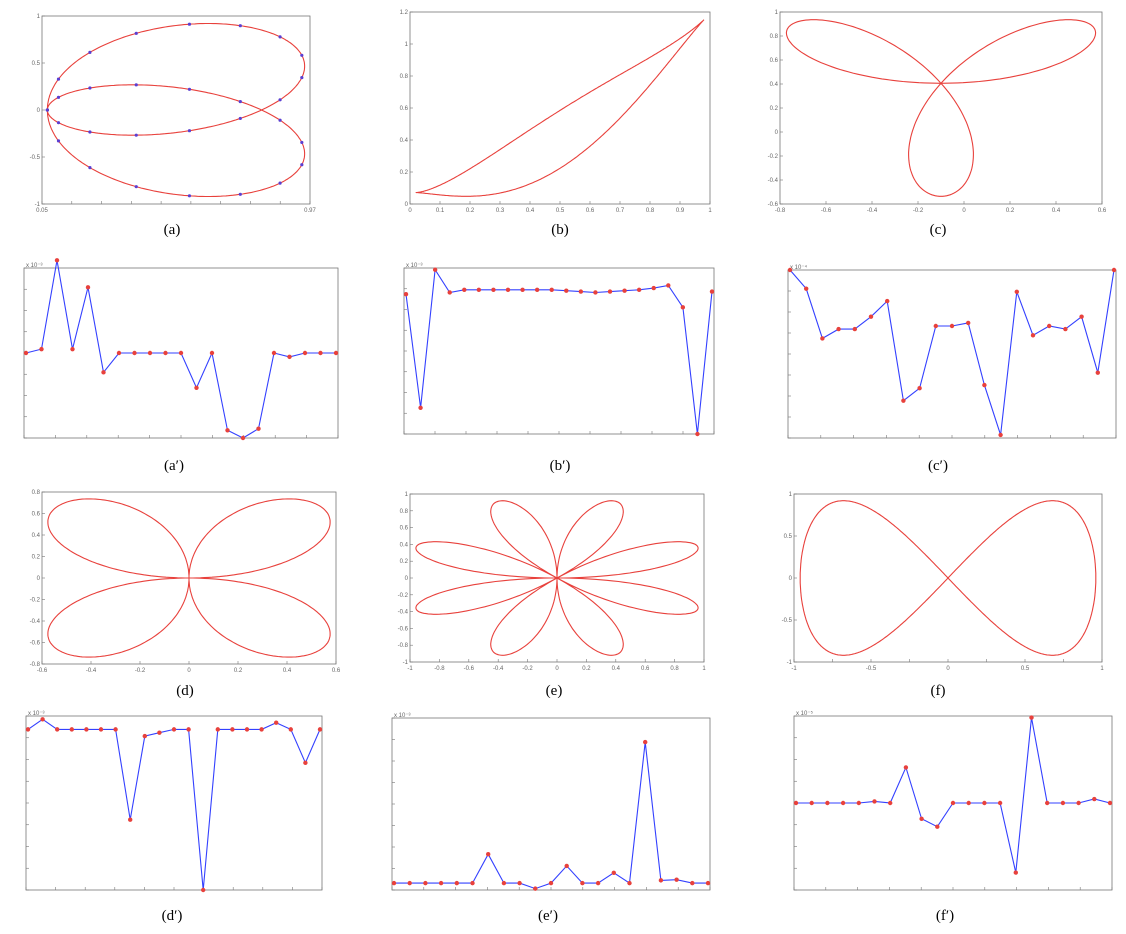 The width and height of the screenshot is (1126, 934). What do you see at coordinates (774, 109) in the screenshot?
I see `y-tick-label: 0.2` at bounding box center [774, 109].